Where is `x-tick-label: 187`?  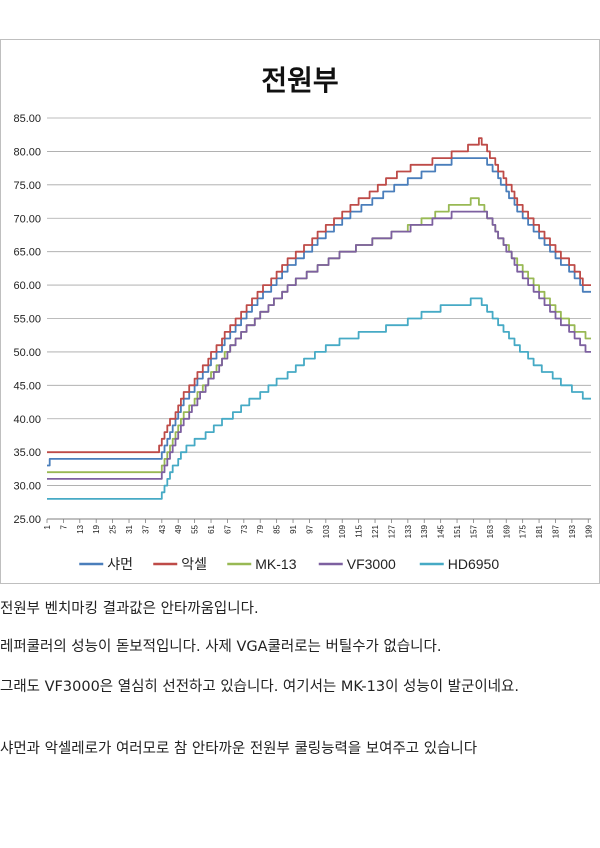 x-tick-label: 187 is located at coordinates (555, 531).